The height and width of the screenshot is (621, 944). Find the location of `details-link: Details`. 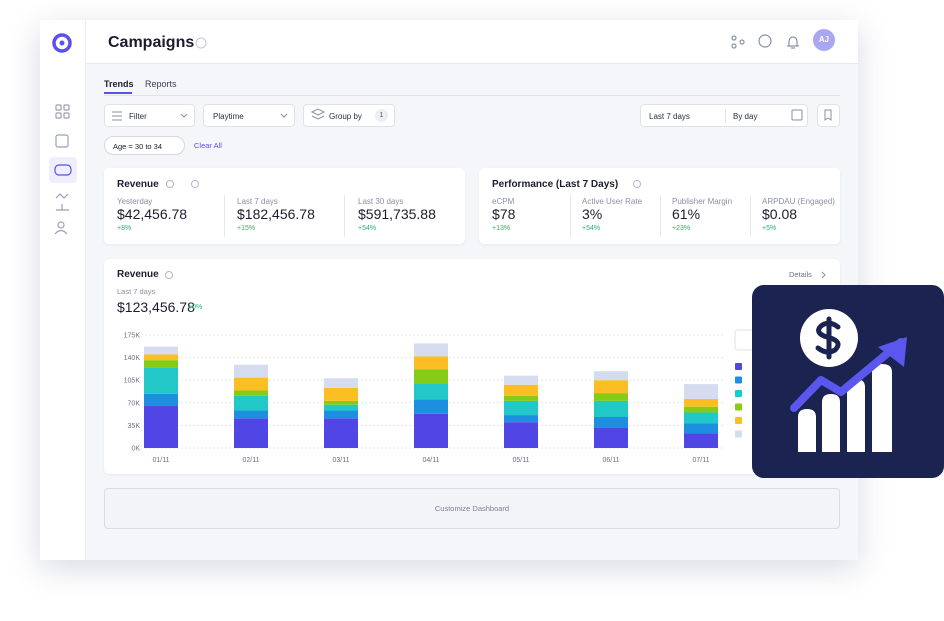

details-link: Details is located at coordinates (800, 274).